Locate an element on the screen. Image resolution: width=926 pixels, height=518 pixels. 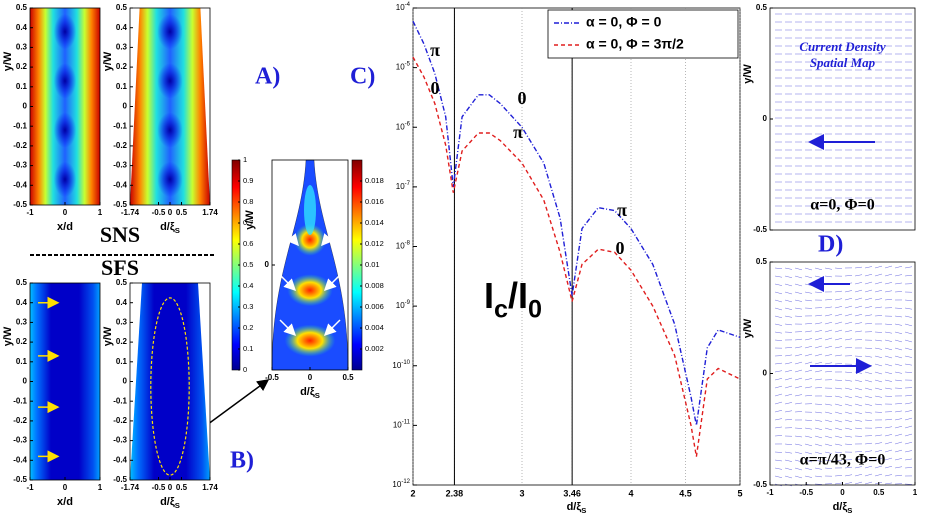
y-tick-label: -0.3 is located at coordinates (20, 165).